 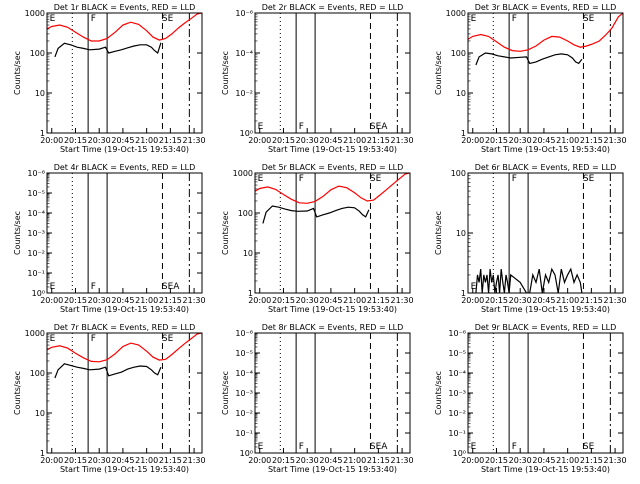 I want to click on y-tick-label: 10⁻³, so click(x=244, y=393).